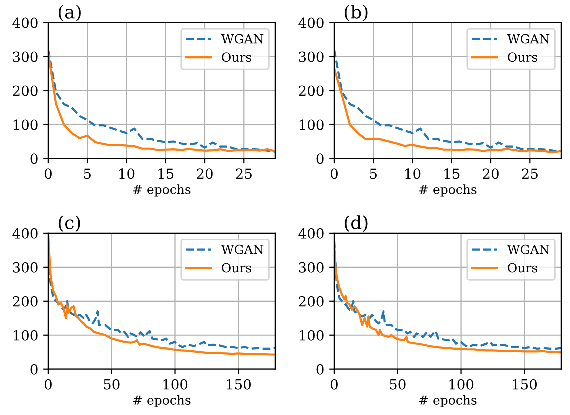 The height and width of the screenshot is (415, 570). I want to click on chart-title: (b), so click(356, 13).